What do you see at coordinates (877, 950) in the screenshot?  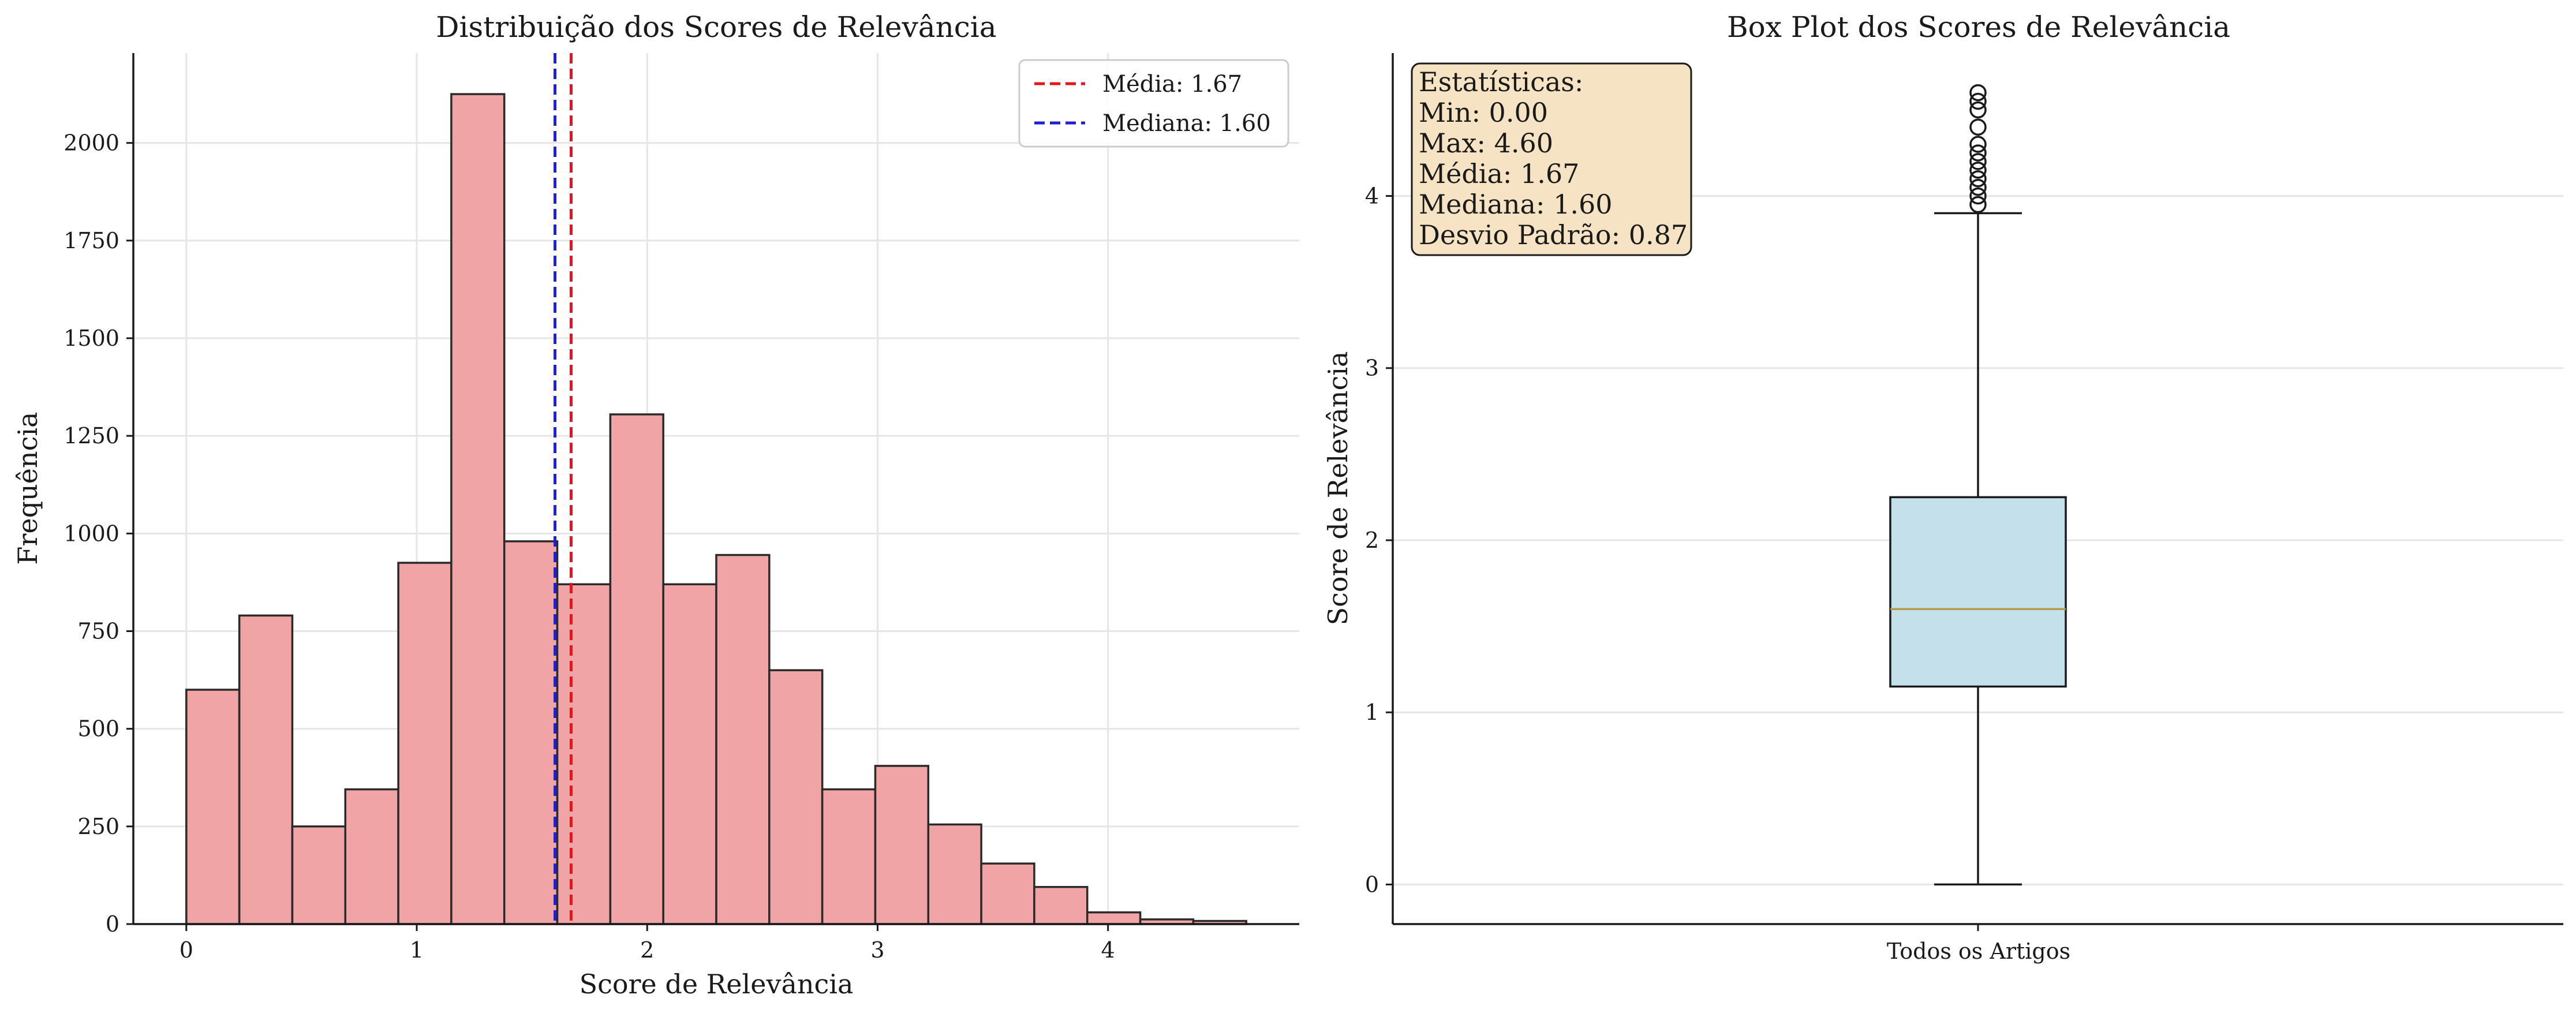 I see `histogram-x-tick-label: 3` at bounding box center [877, 950].